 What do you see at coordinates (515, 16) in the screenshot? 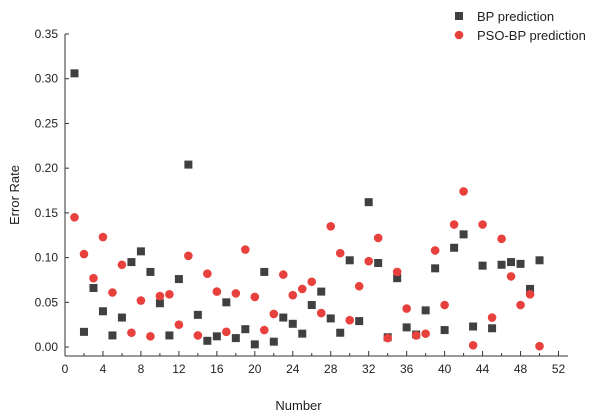
I see `legend-label-bp: BP prediction` at bounding box center [515, 16].